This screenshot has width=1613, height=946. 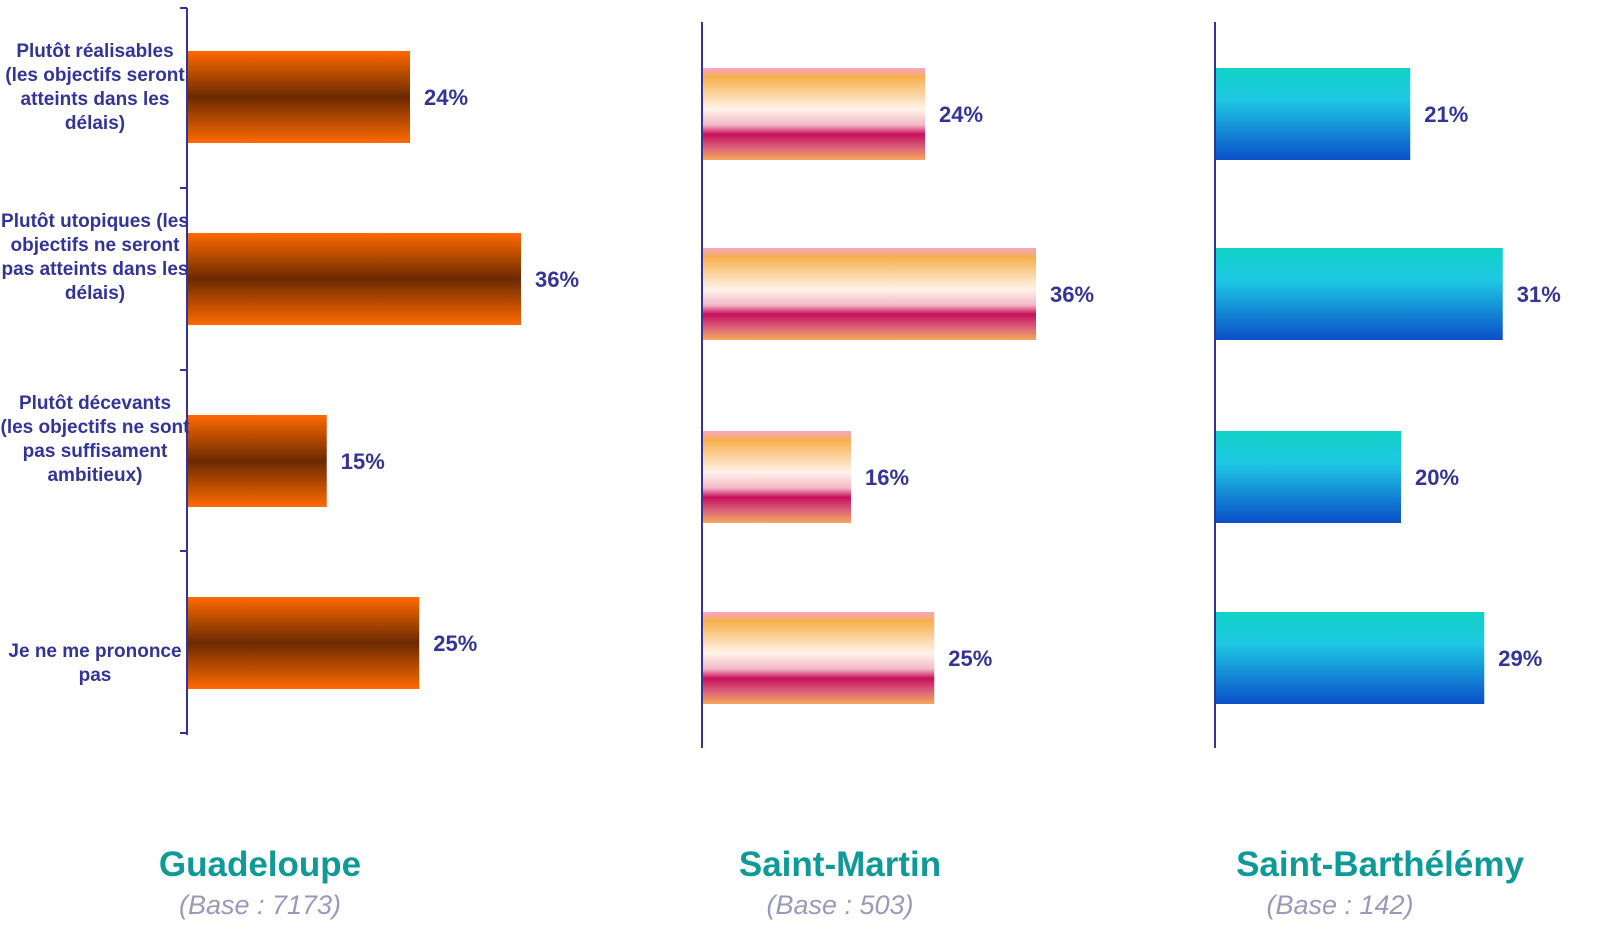 What do you see at coordinates (1446, 114) in the screenshot?
I see `data-label-saint-barthelemy-1: 21%` at bounding box center [1446, 114].